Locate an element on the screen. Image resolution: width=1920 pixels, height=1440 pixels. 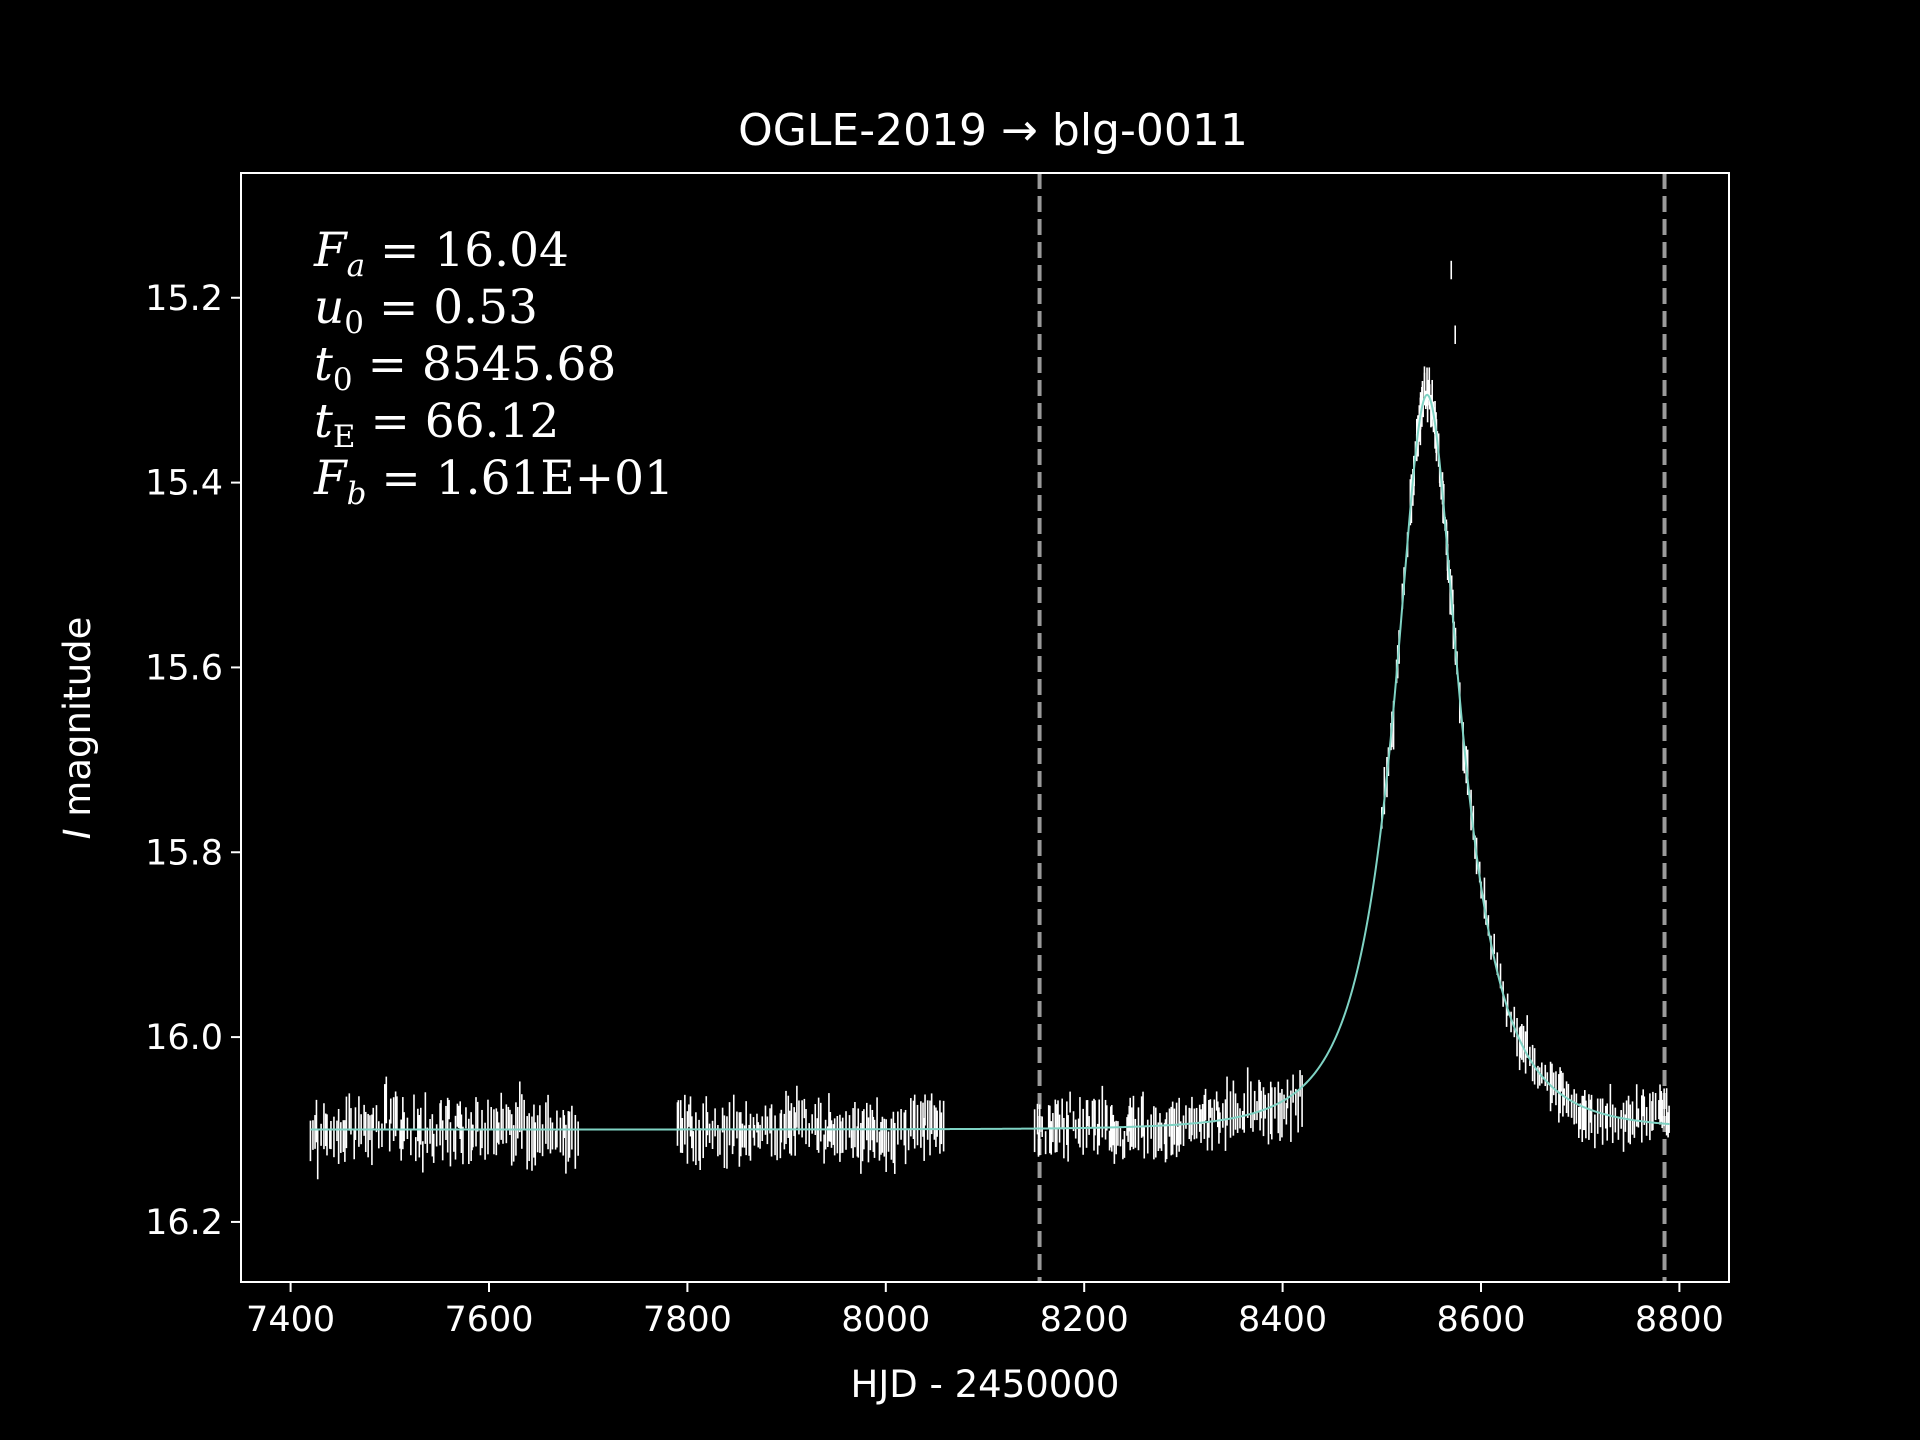
x-axis-ticks: 7400 7600 7800 8000 8200 8400 8600 8800 is located at coordinates (985, 1311).